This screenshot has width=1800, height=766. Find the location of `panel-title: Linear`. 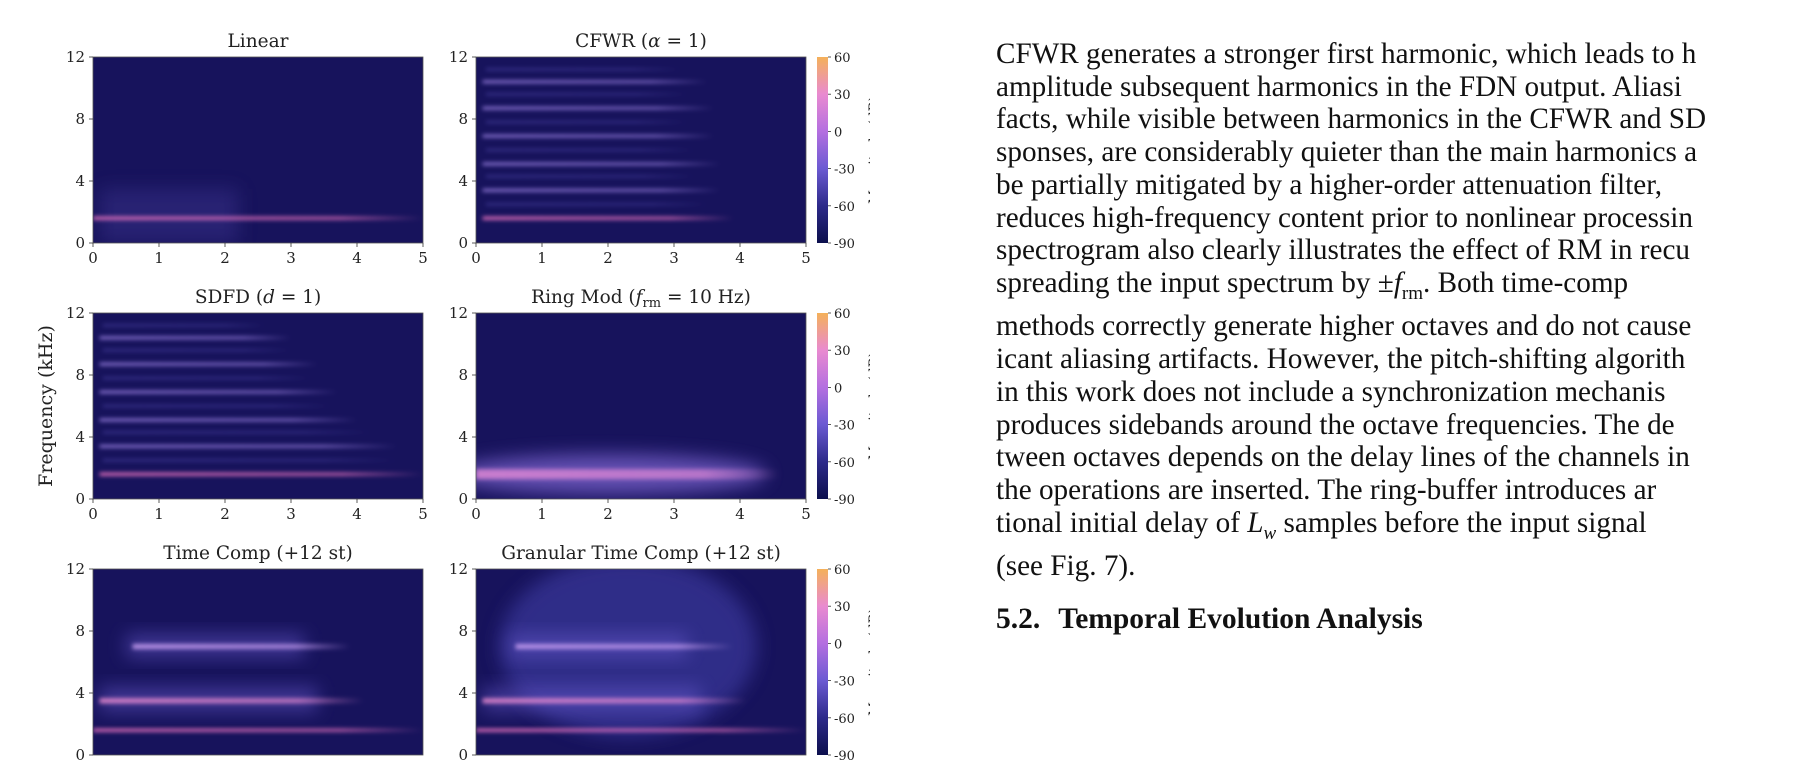

panel-title: Linear is located at coordinates (258, 41).